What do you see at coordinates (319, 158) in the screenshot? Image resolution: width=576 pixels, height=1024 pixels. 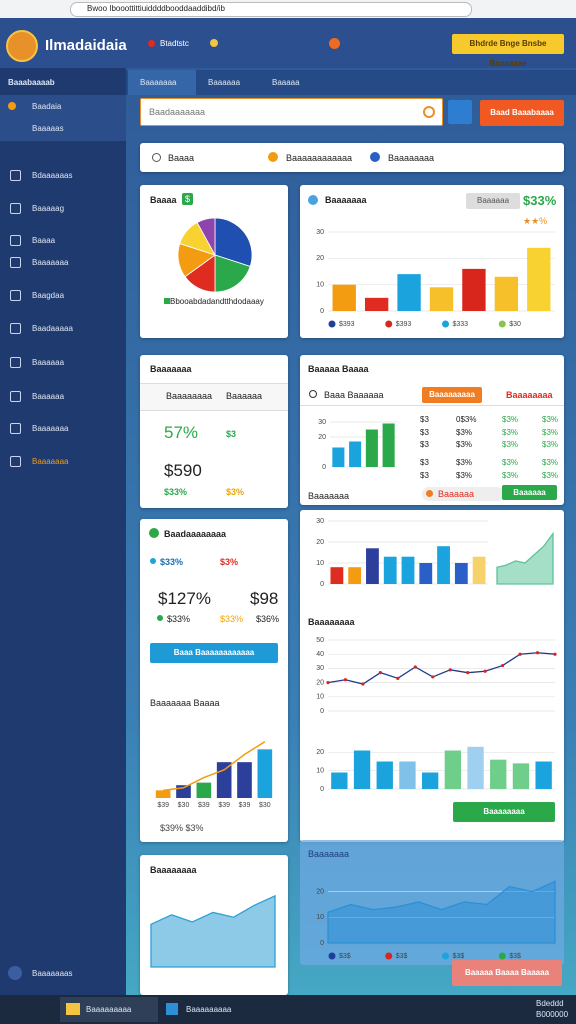 I see `filter: Baaaaaaaaaaaa` at bounding box center [319, 158].